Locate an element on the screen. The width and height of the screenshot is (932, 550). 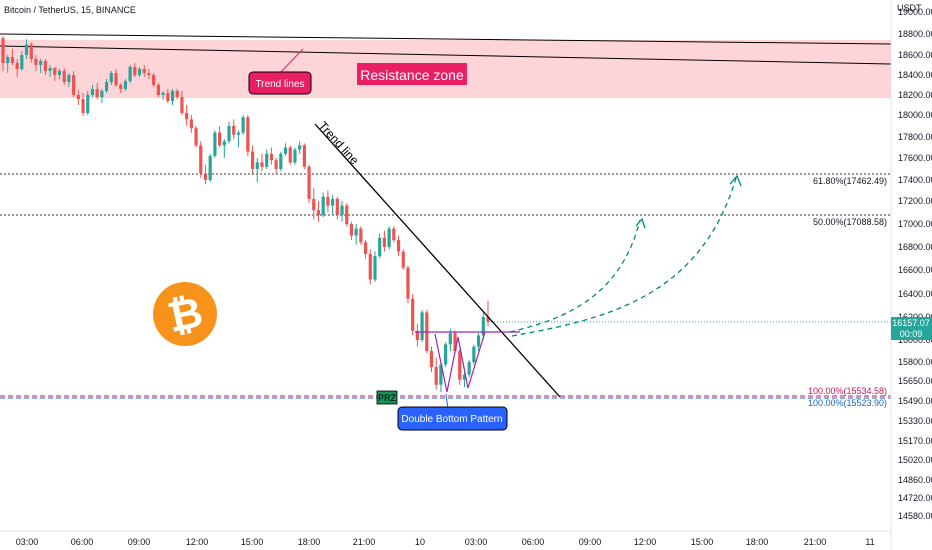
price-tick: 16600.00 is located at coordinates (915, 270).